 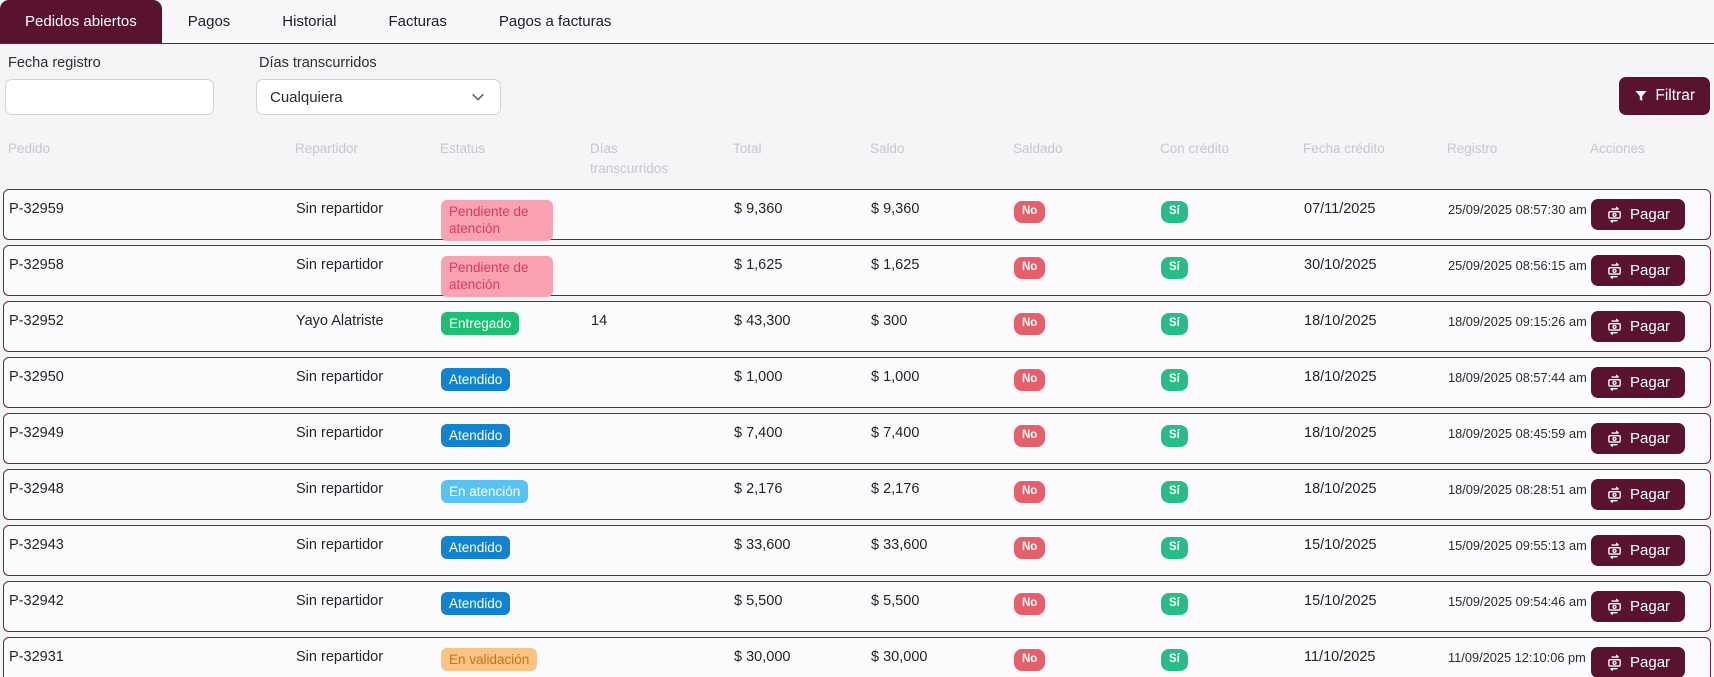 I want to click on tab-pagos: Pagos, so click(x=209, y=21).